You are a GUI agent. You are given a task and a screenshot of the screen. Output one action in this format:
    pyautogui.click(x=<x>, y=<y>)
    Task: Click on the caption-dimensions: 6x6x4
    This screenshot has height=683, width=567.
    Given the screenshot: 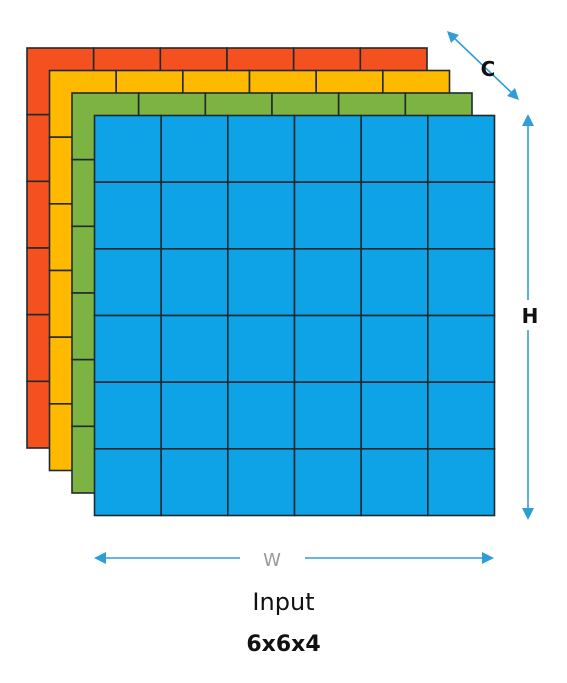 What is the action you would take?
    pyautogui.click(x=283, y=644)
    